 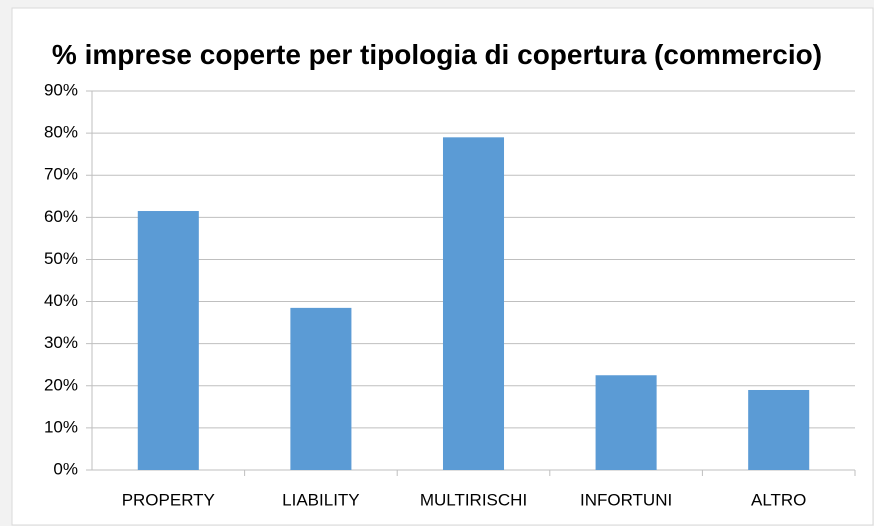 I want to click on x-tick-label: INFORTUNI, so click(x=626, y=499).